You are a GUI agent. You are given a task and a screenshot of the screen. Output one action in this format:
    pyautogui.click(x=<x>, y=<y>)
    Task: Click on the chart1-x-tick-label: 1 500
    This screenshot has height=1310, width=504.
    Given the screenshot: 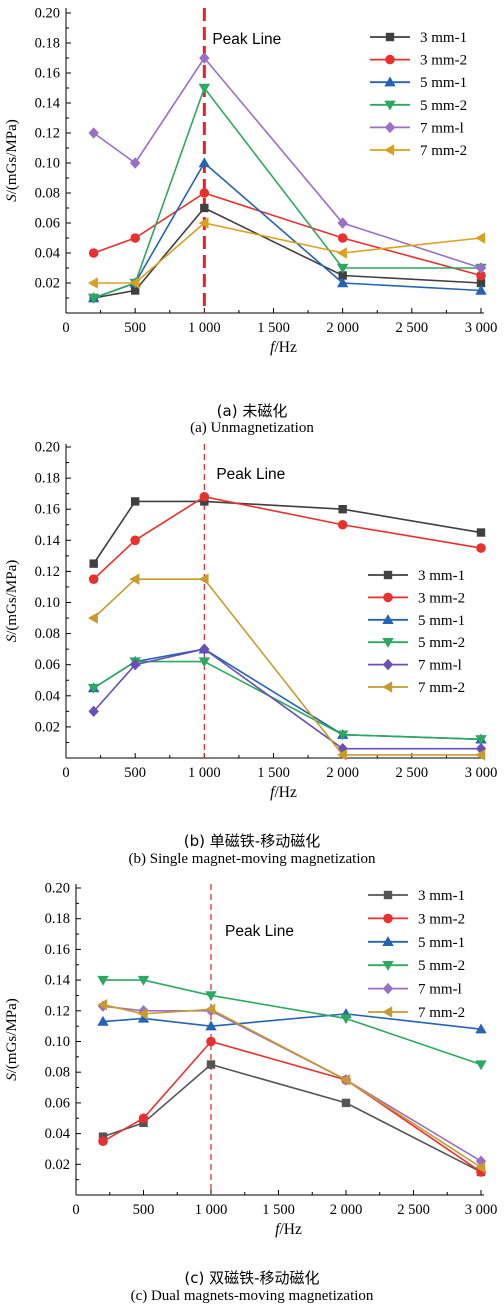 What is the action you would take?
    pyautogui.click(x=273, y=328)
    